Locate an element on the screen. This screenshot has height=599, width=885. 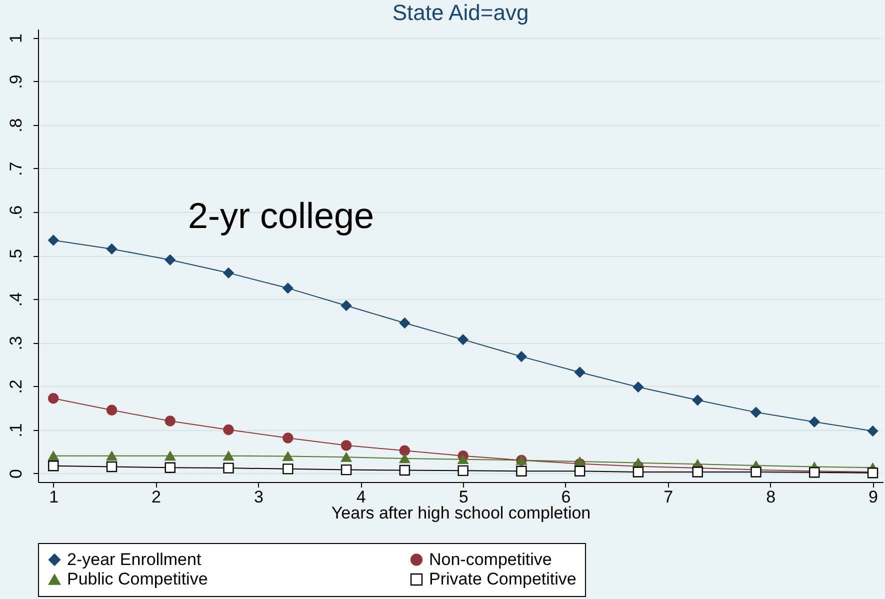
x-tick-label: 8 is located at coordinates (771, 497).